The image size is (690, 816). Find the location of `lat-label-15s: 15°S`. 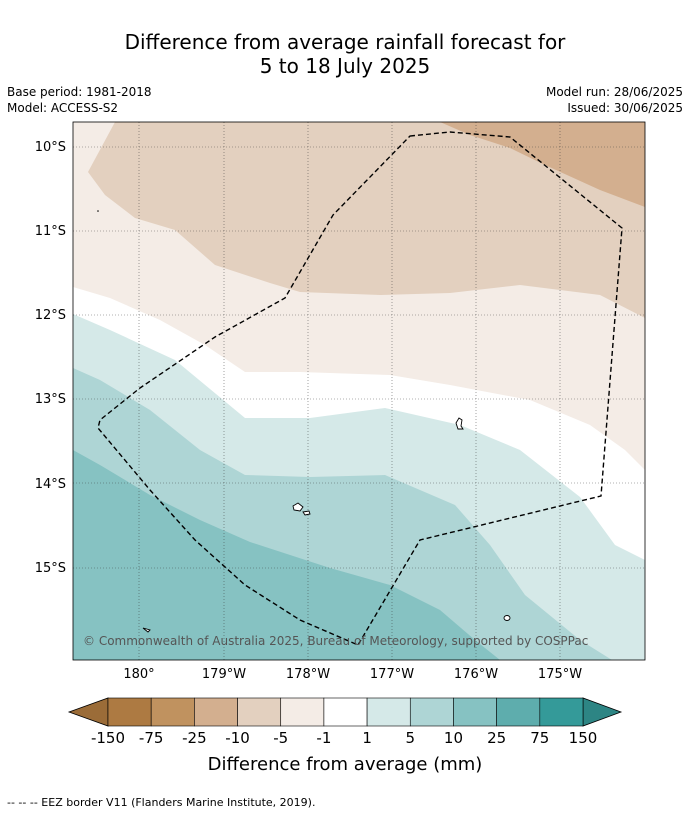

lat-label-15s: 15°S is located at coordinates (50, 568).